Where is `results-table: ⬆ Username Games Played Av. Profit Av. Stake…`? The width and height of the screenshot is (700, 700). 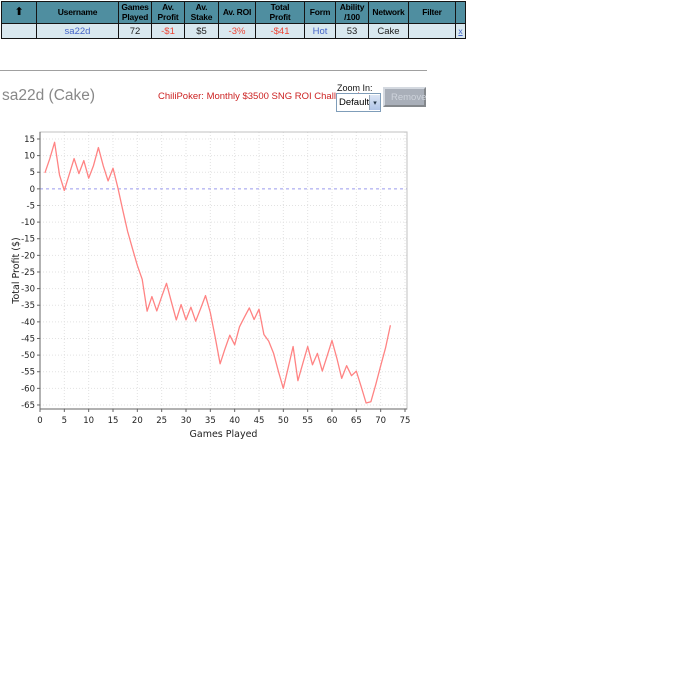 results-table: ⬆ Username Games Played Av. Profit Av. Stake… is located at coordinates (233, 20).